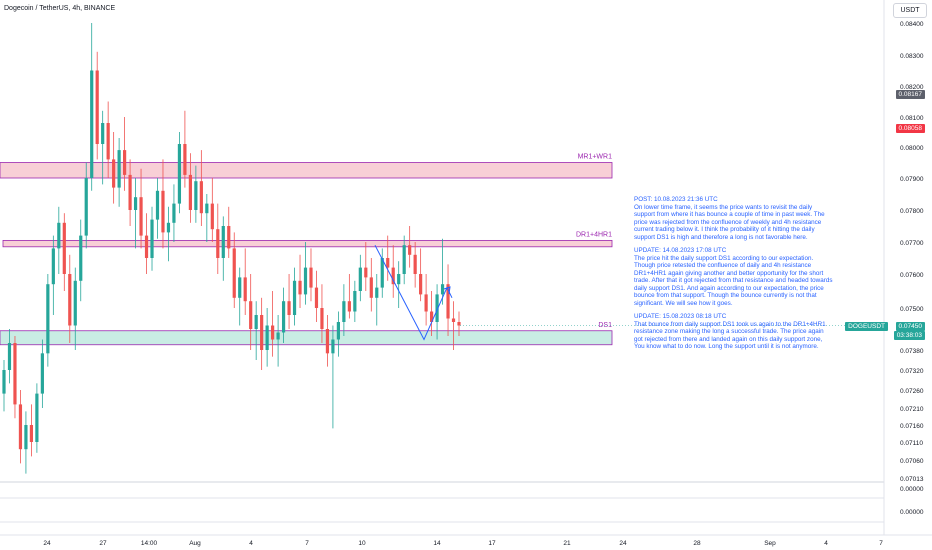 The width and height of the screenshot is (932, 550). What do you see at coordinates (912, 426) in the screenshot?
I see `y-tick-label: 0.07160` at bounding box center [912, 426].